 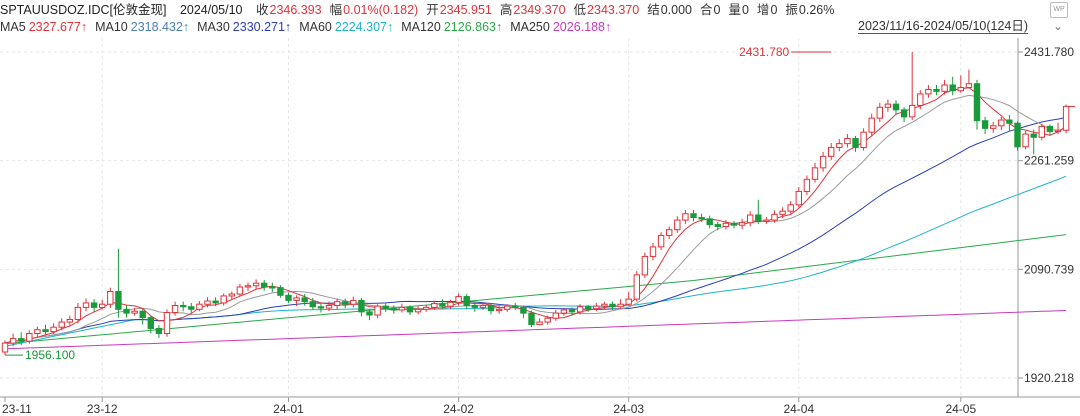 What do you see at coordinates (262, 10) in the screenshot?
I see `quote-field-label: 收` at bounding box center [262, 10].